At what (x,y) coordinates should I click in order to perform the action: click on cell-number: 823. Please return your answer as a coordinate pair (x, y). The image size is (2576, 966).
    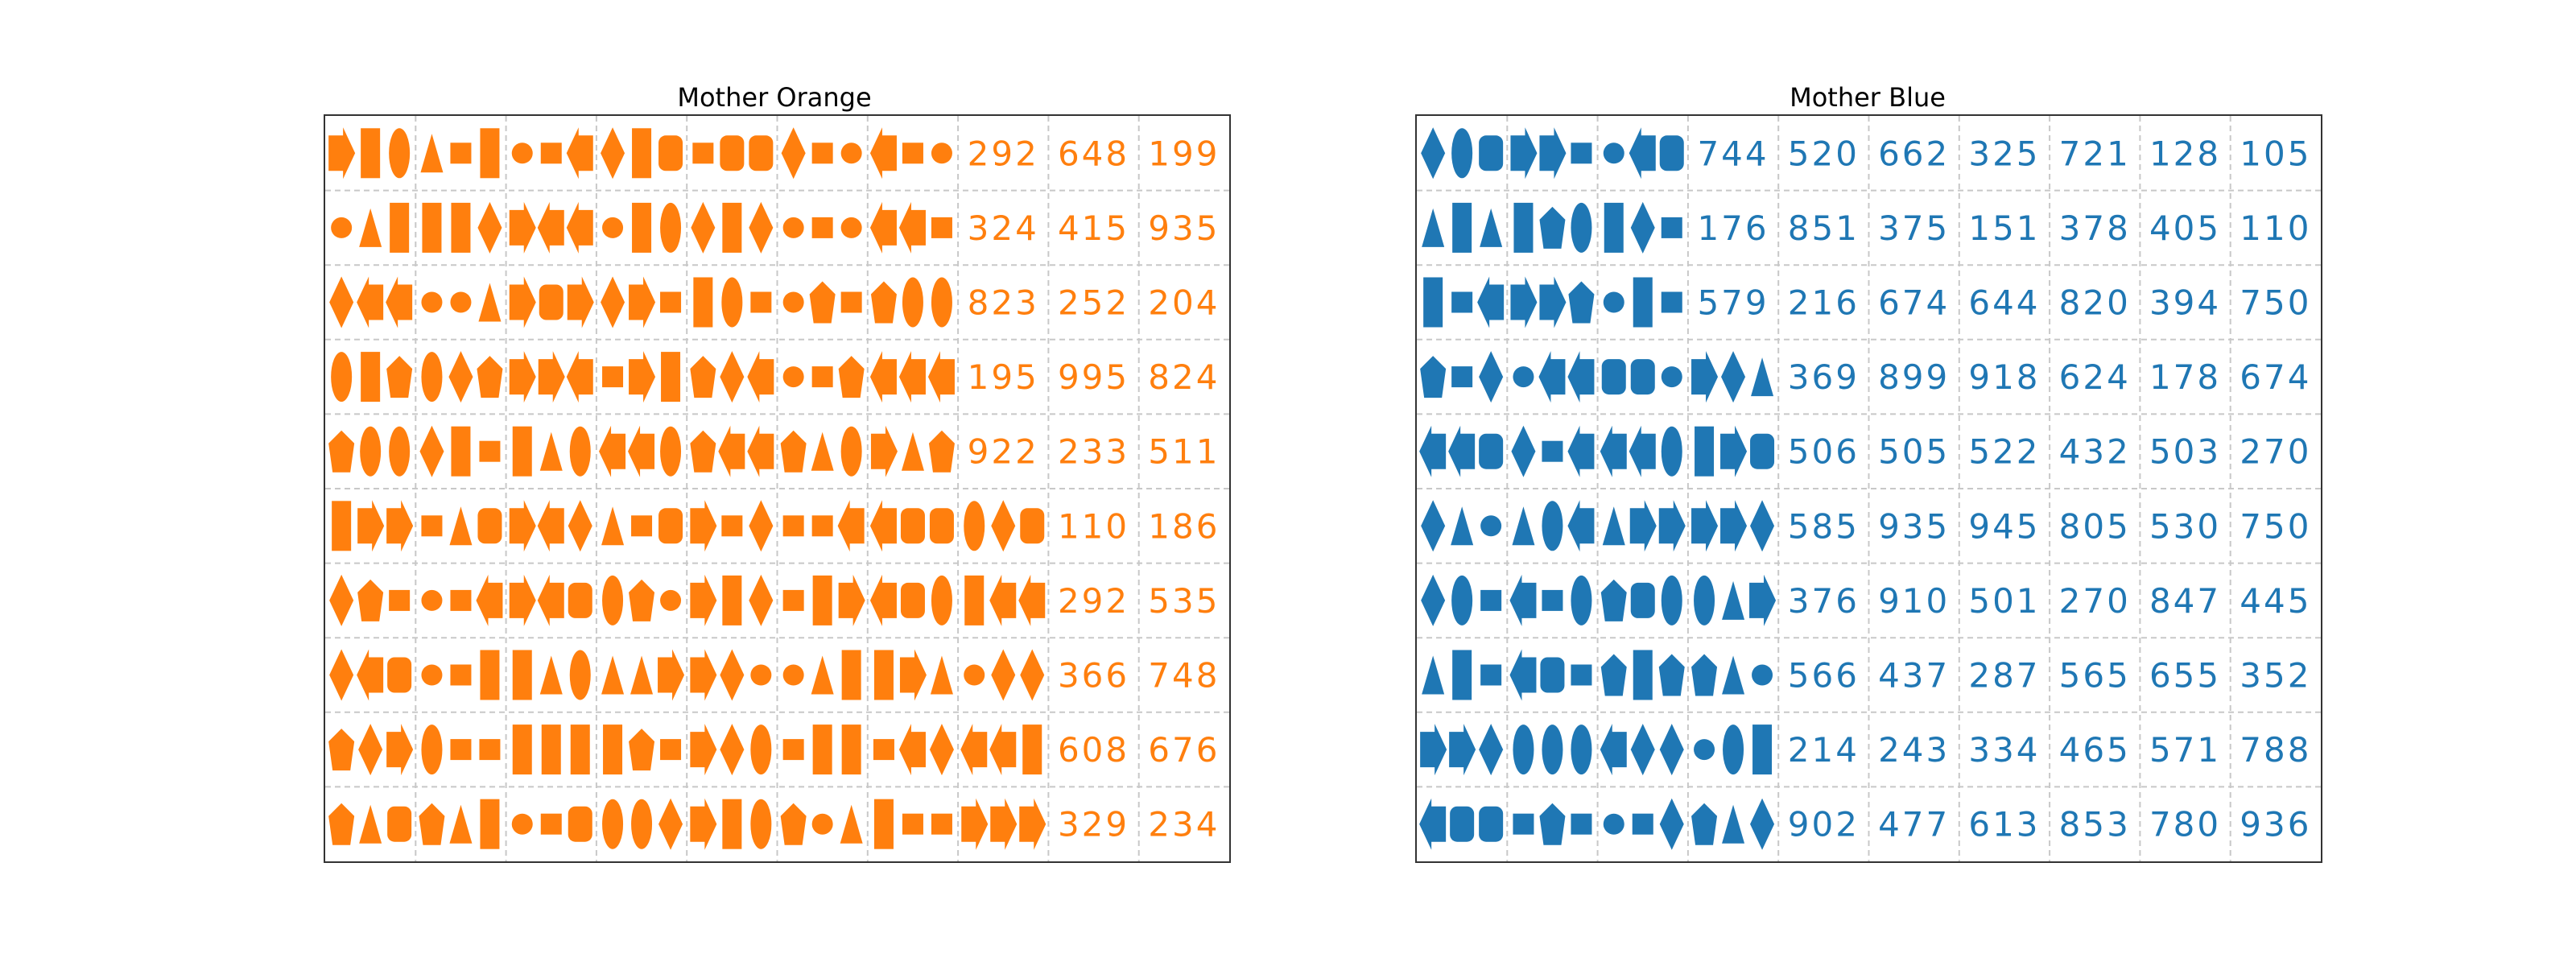
    Looking at the image, I should click on (1003, 303).